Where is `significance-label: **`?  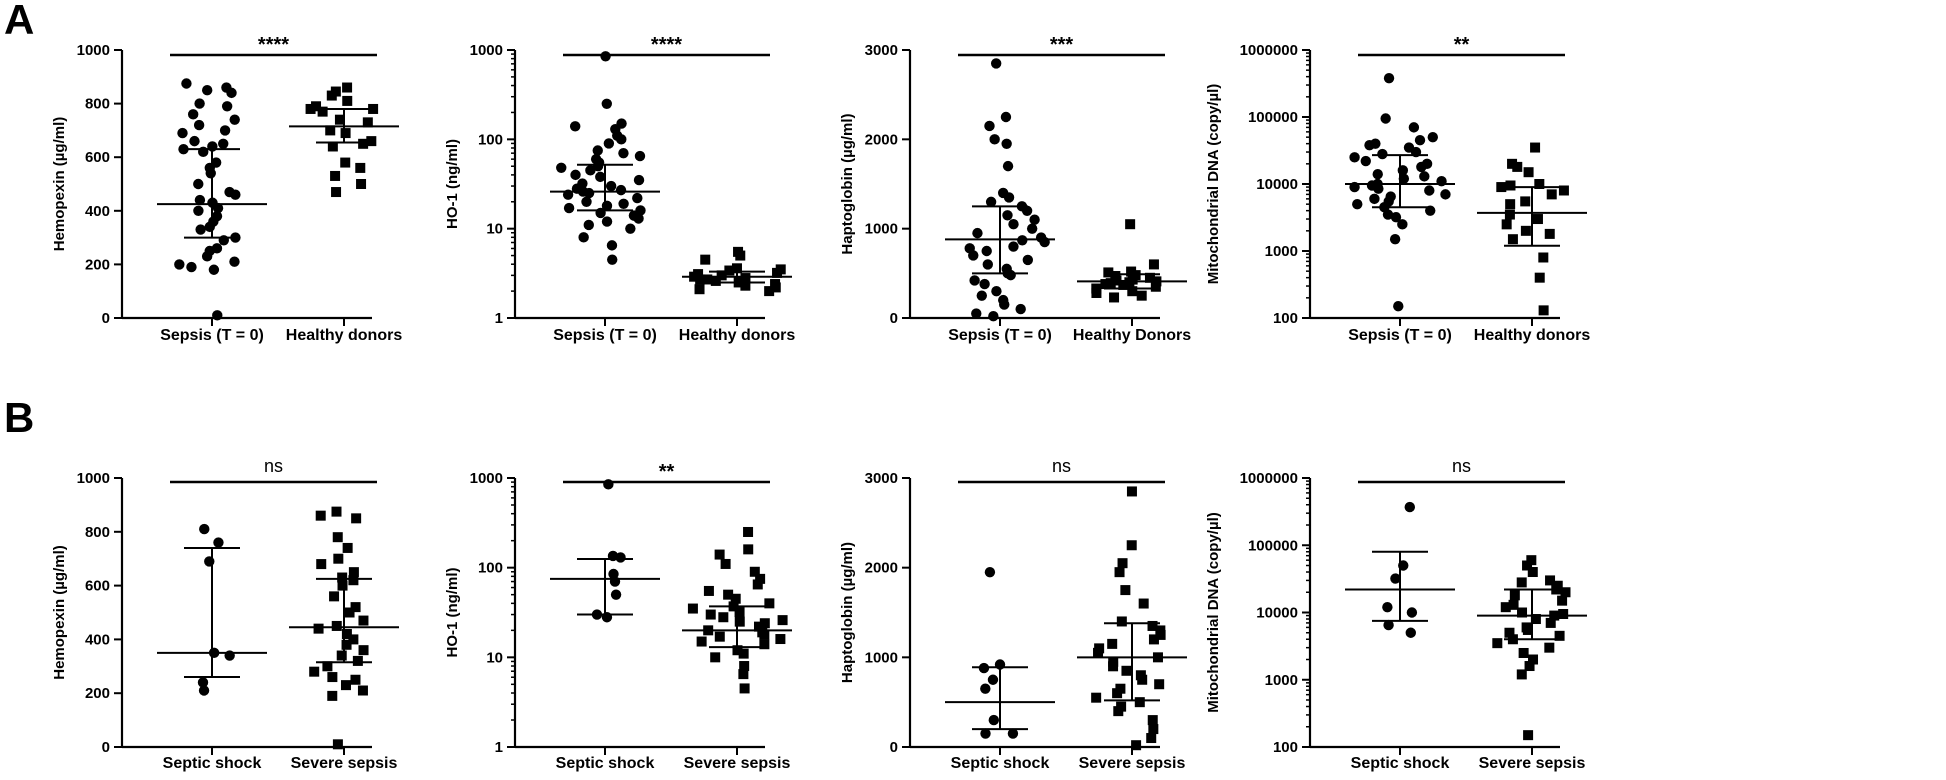
significance-label: ** is located at coordinates (667, 472).